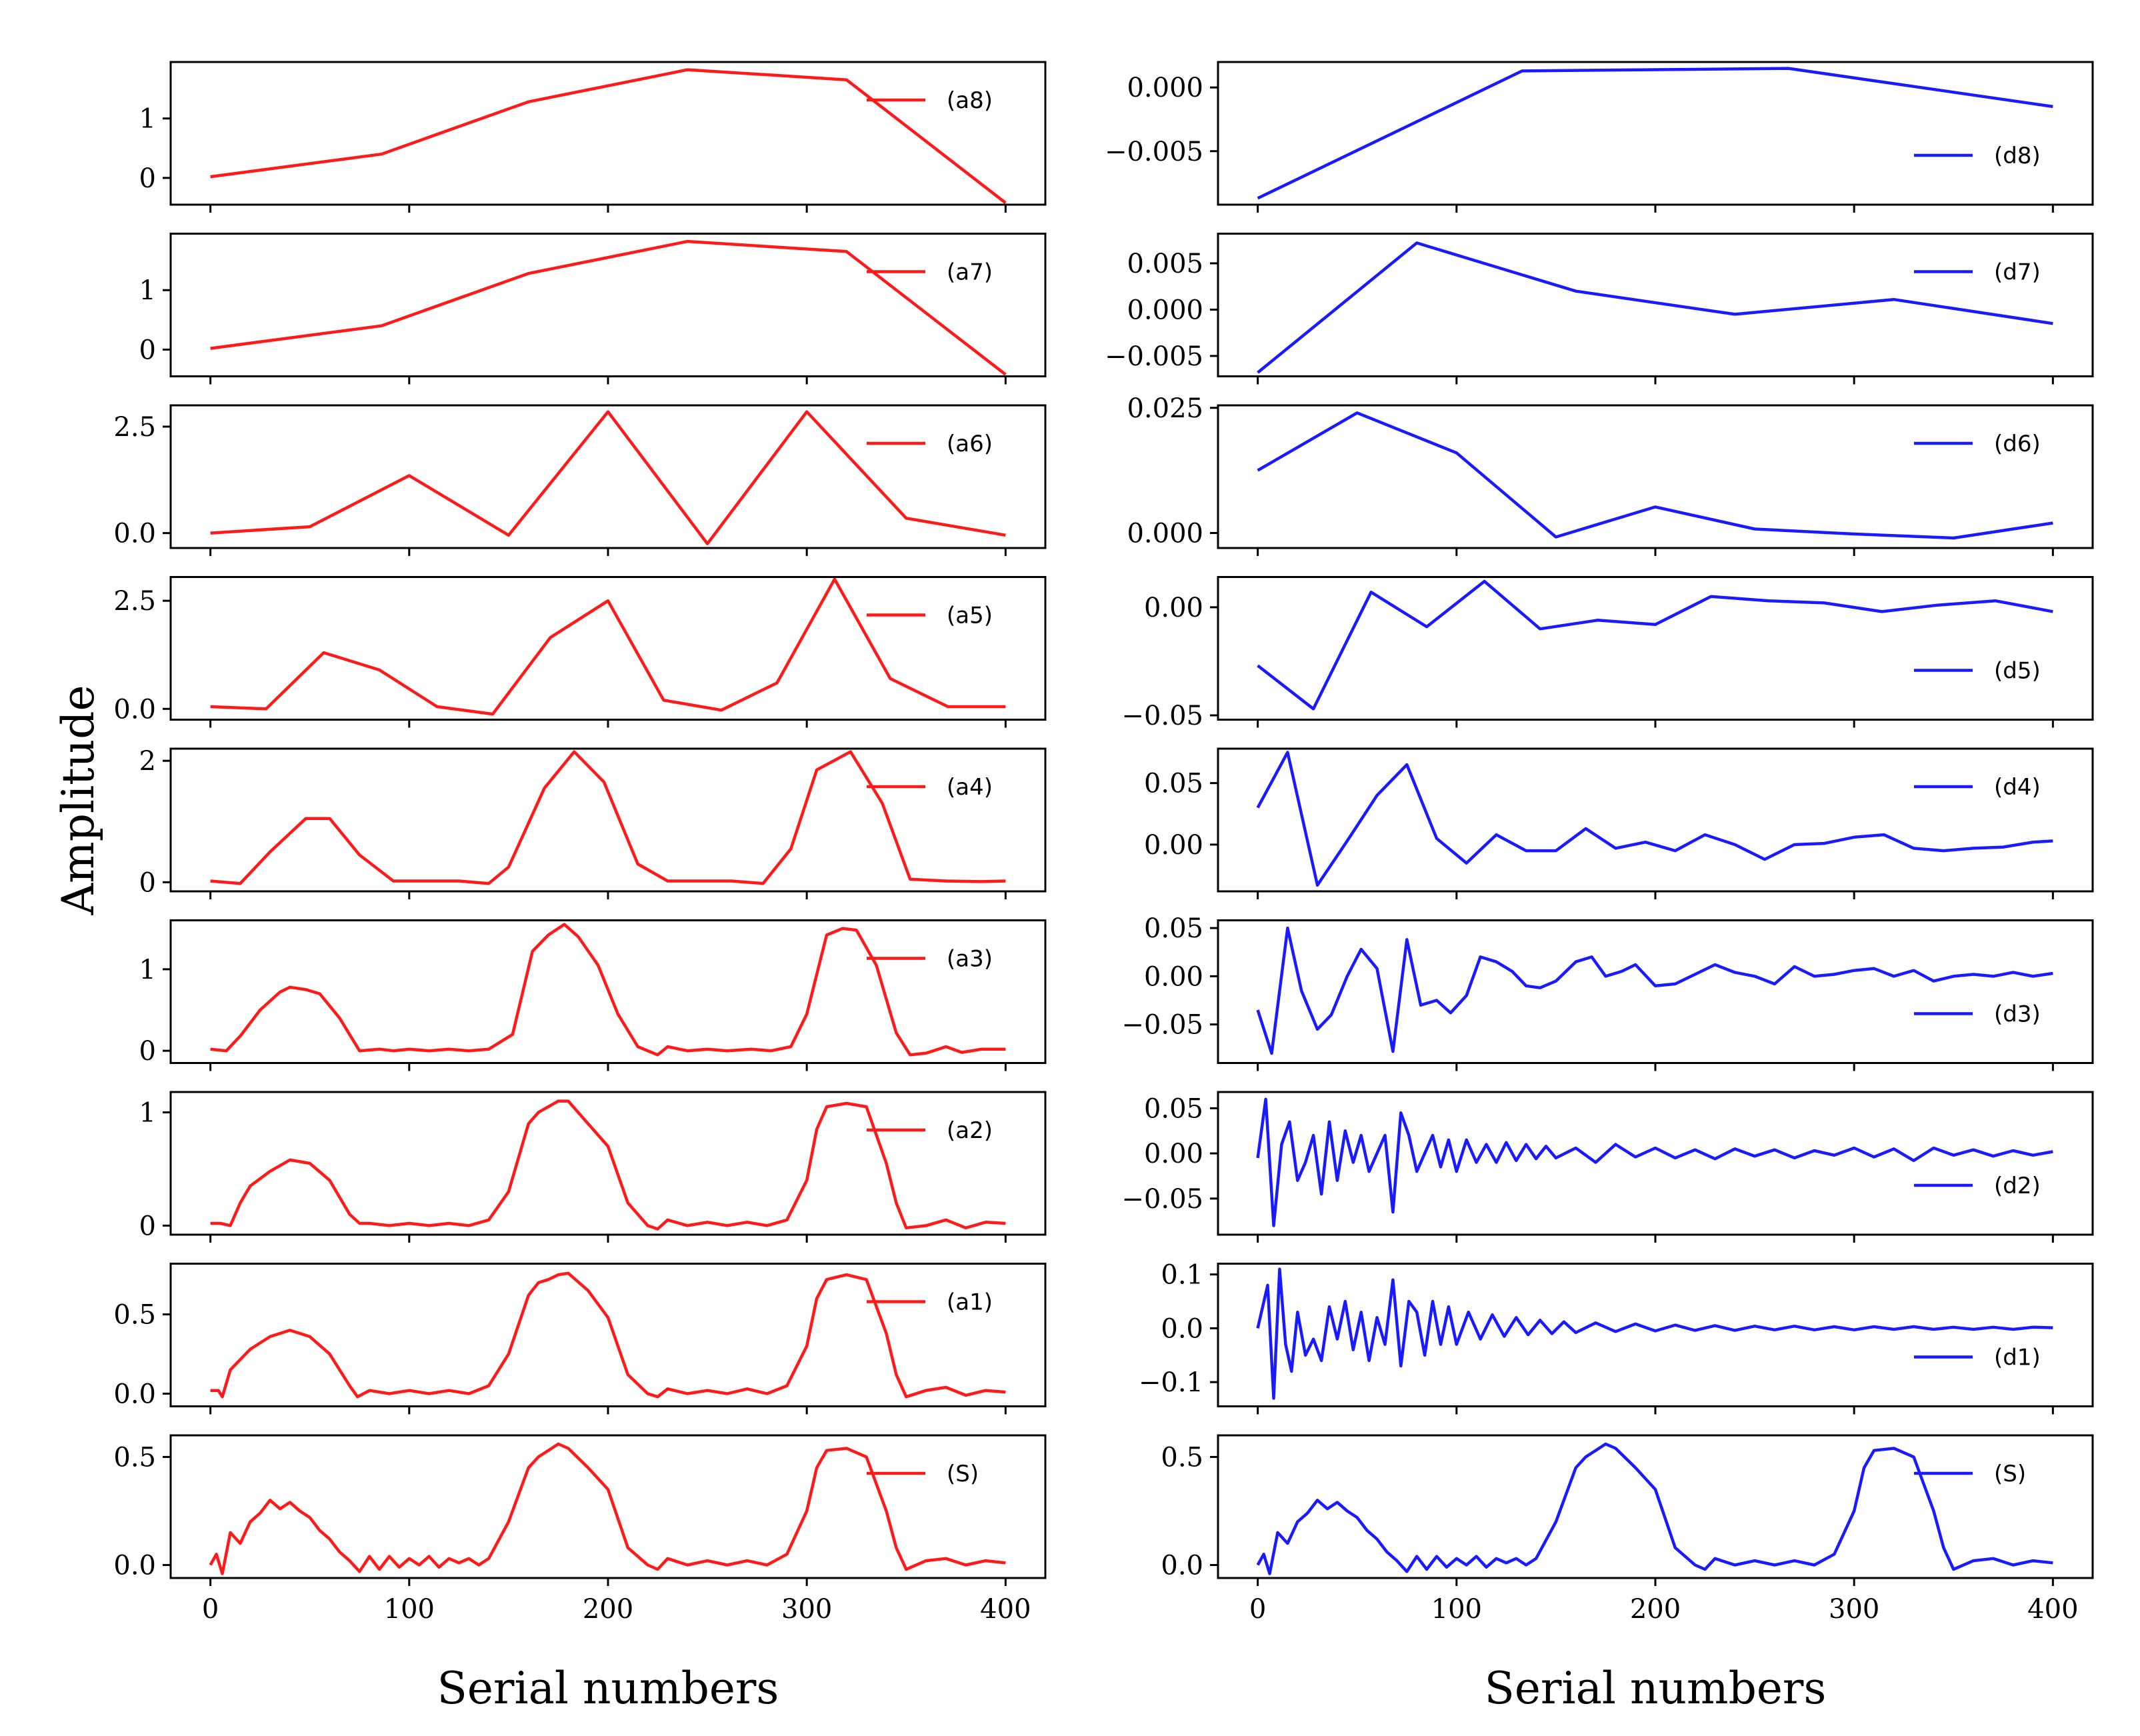 The height and width of the screenshot is (1736, 2140). Describe the element at coordinates (1165, 310) in the screenshot. I see `y-tick-label-right-1-1: 0.000` at that location.